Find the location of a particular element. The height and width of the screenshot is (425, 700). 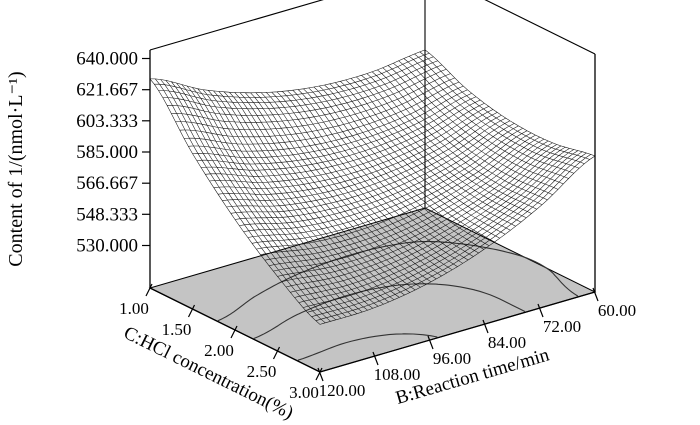

b-axis-tick-label: 72.00 is located at coordinates (562, 326).